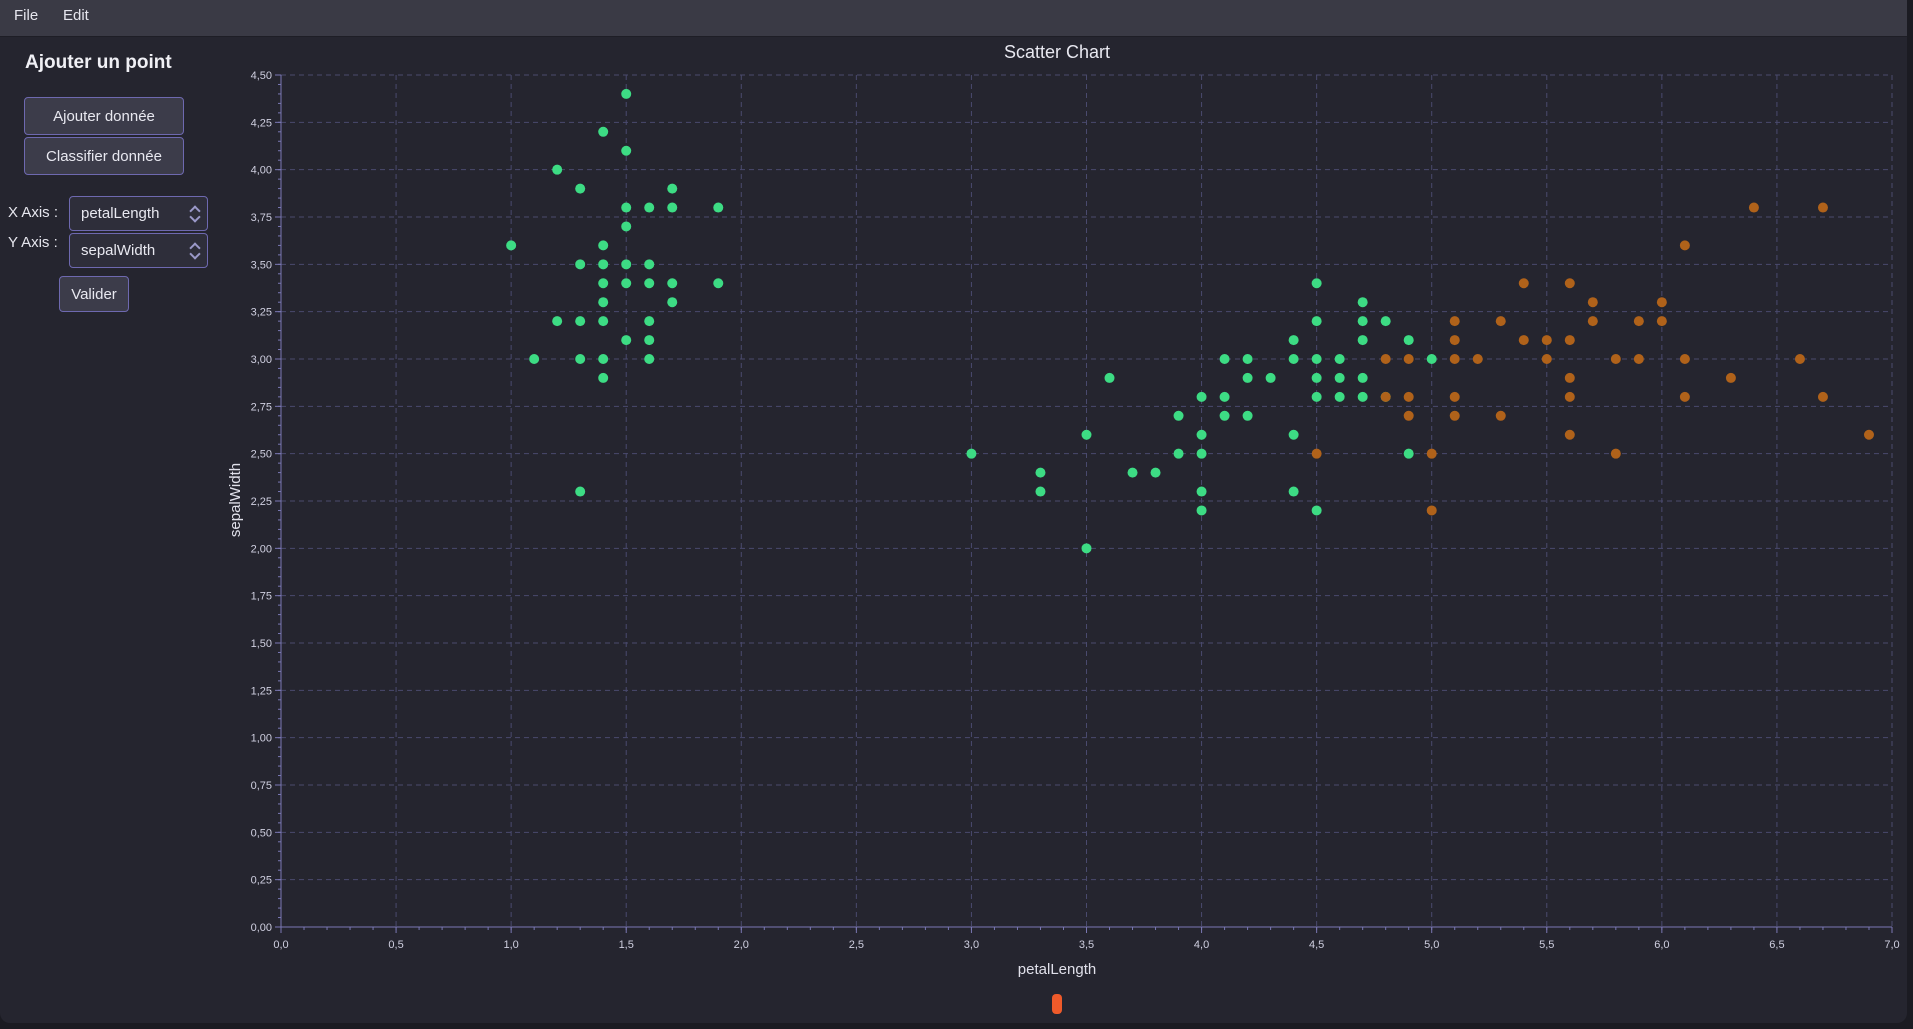  I want to click on menu-file: File, so click(26, 15).